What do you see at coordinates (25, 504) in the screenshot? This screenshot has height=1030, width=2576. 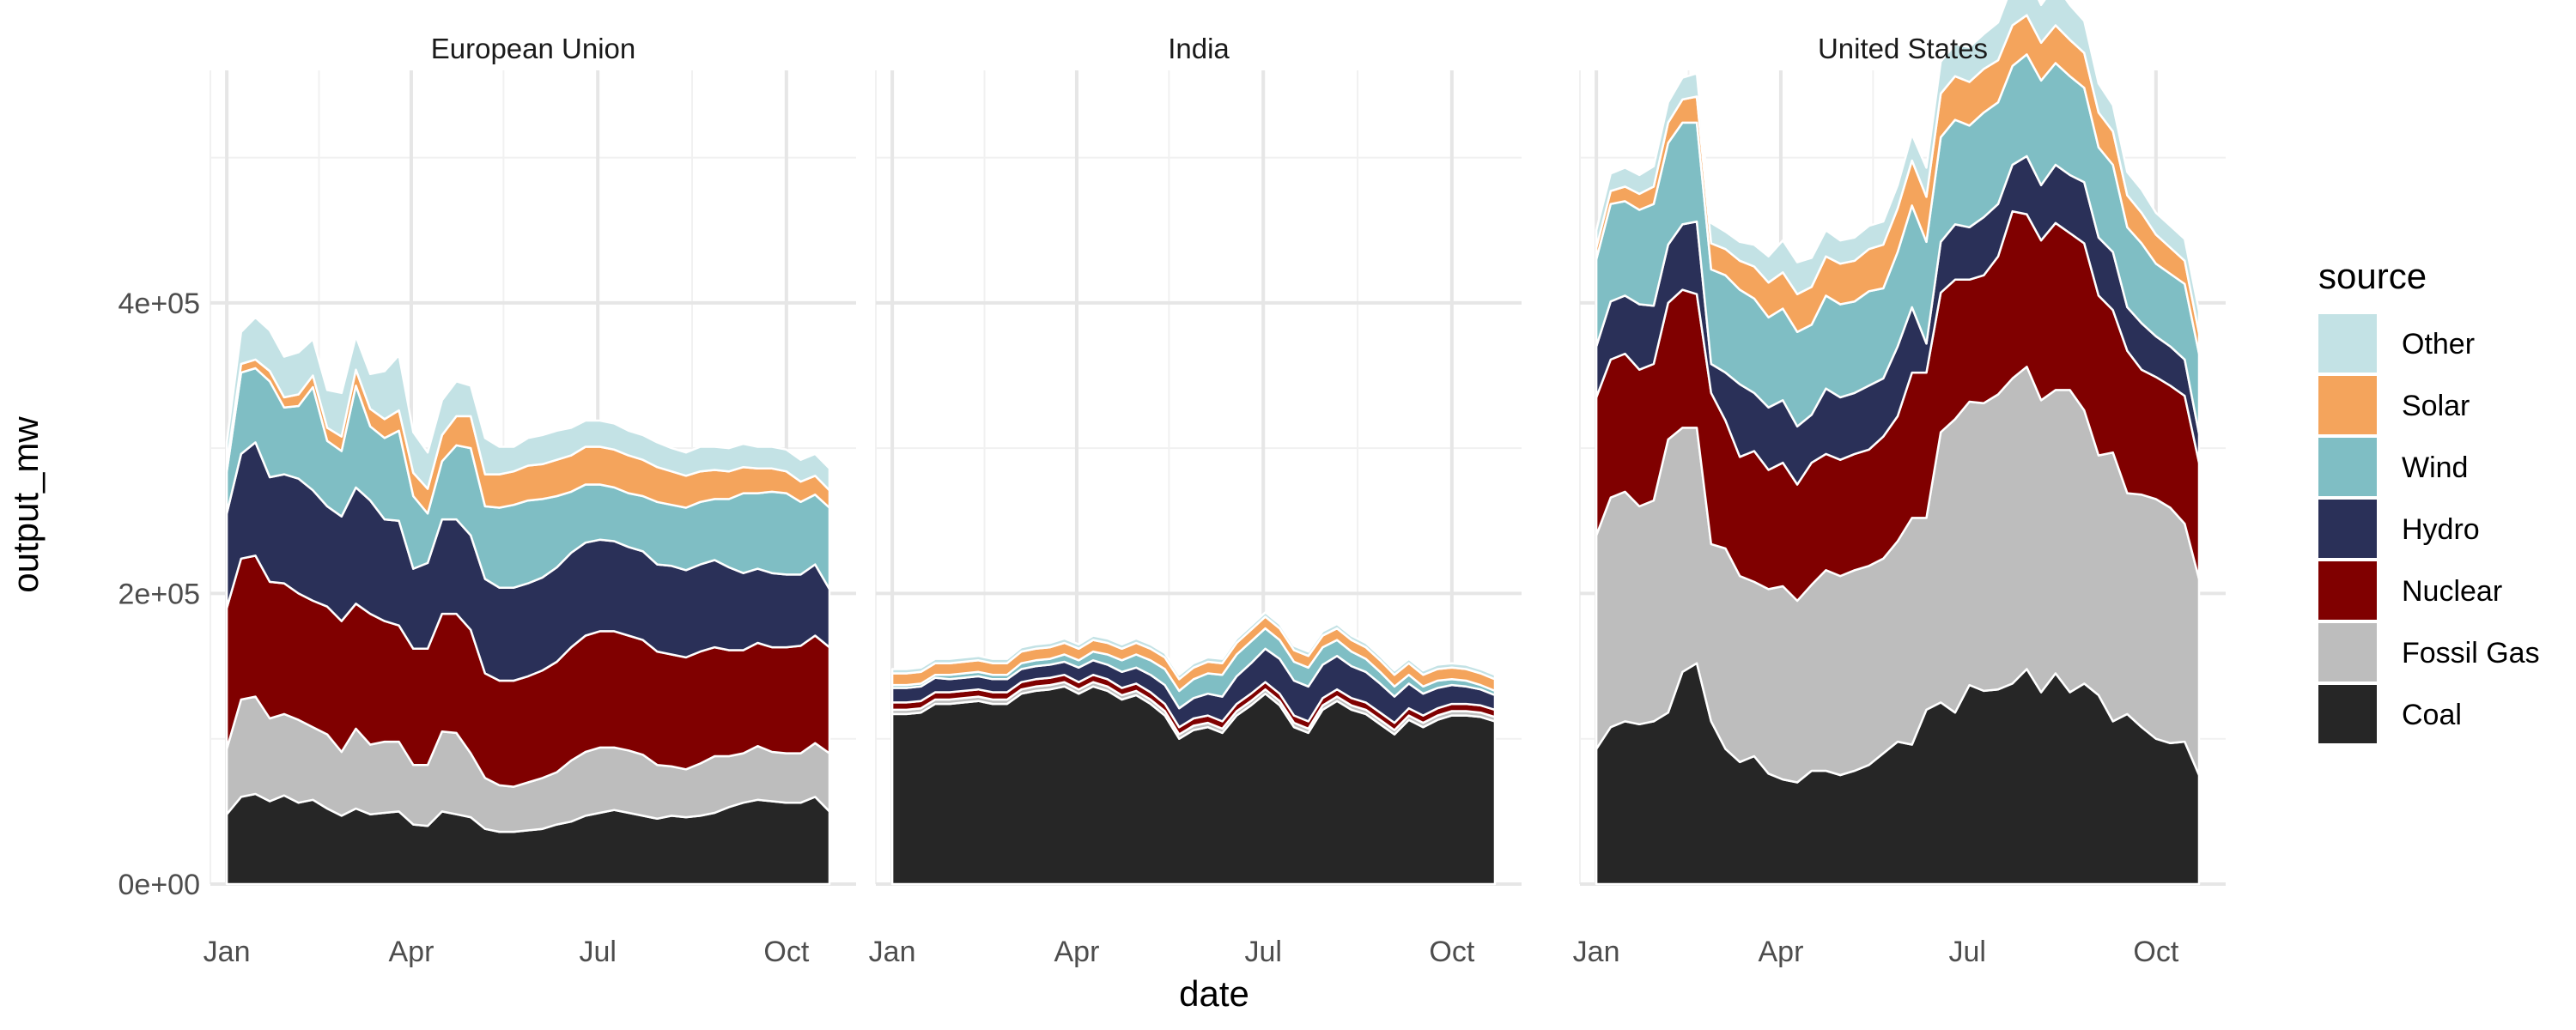 I see `y-axis-title: output_mw` at bounding box center [25, 504].